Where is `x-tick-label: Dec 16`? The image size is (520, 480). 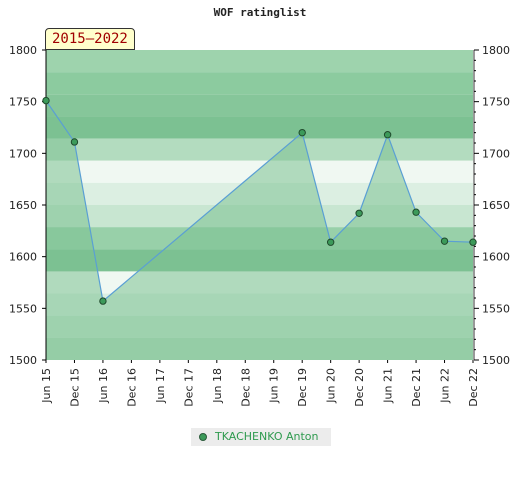 x-tick-label: Dec 16 is located at coordinates (131, 387).